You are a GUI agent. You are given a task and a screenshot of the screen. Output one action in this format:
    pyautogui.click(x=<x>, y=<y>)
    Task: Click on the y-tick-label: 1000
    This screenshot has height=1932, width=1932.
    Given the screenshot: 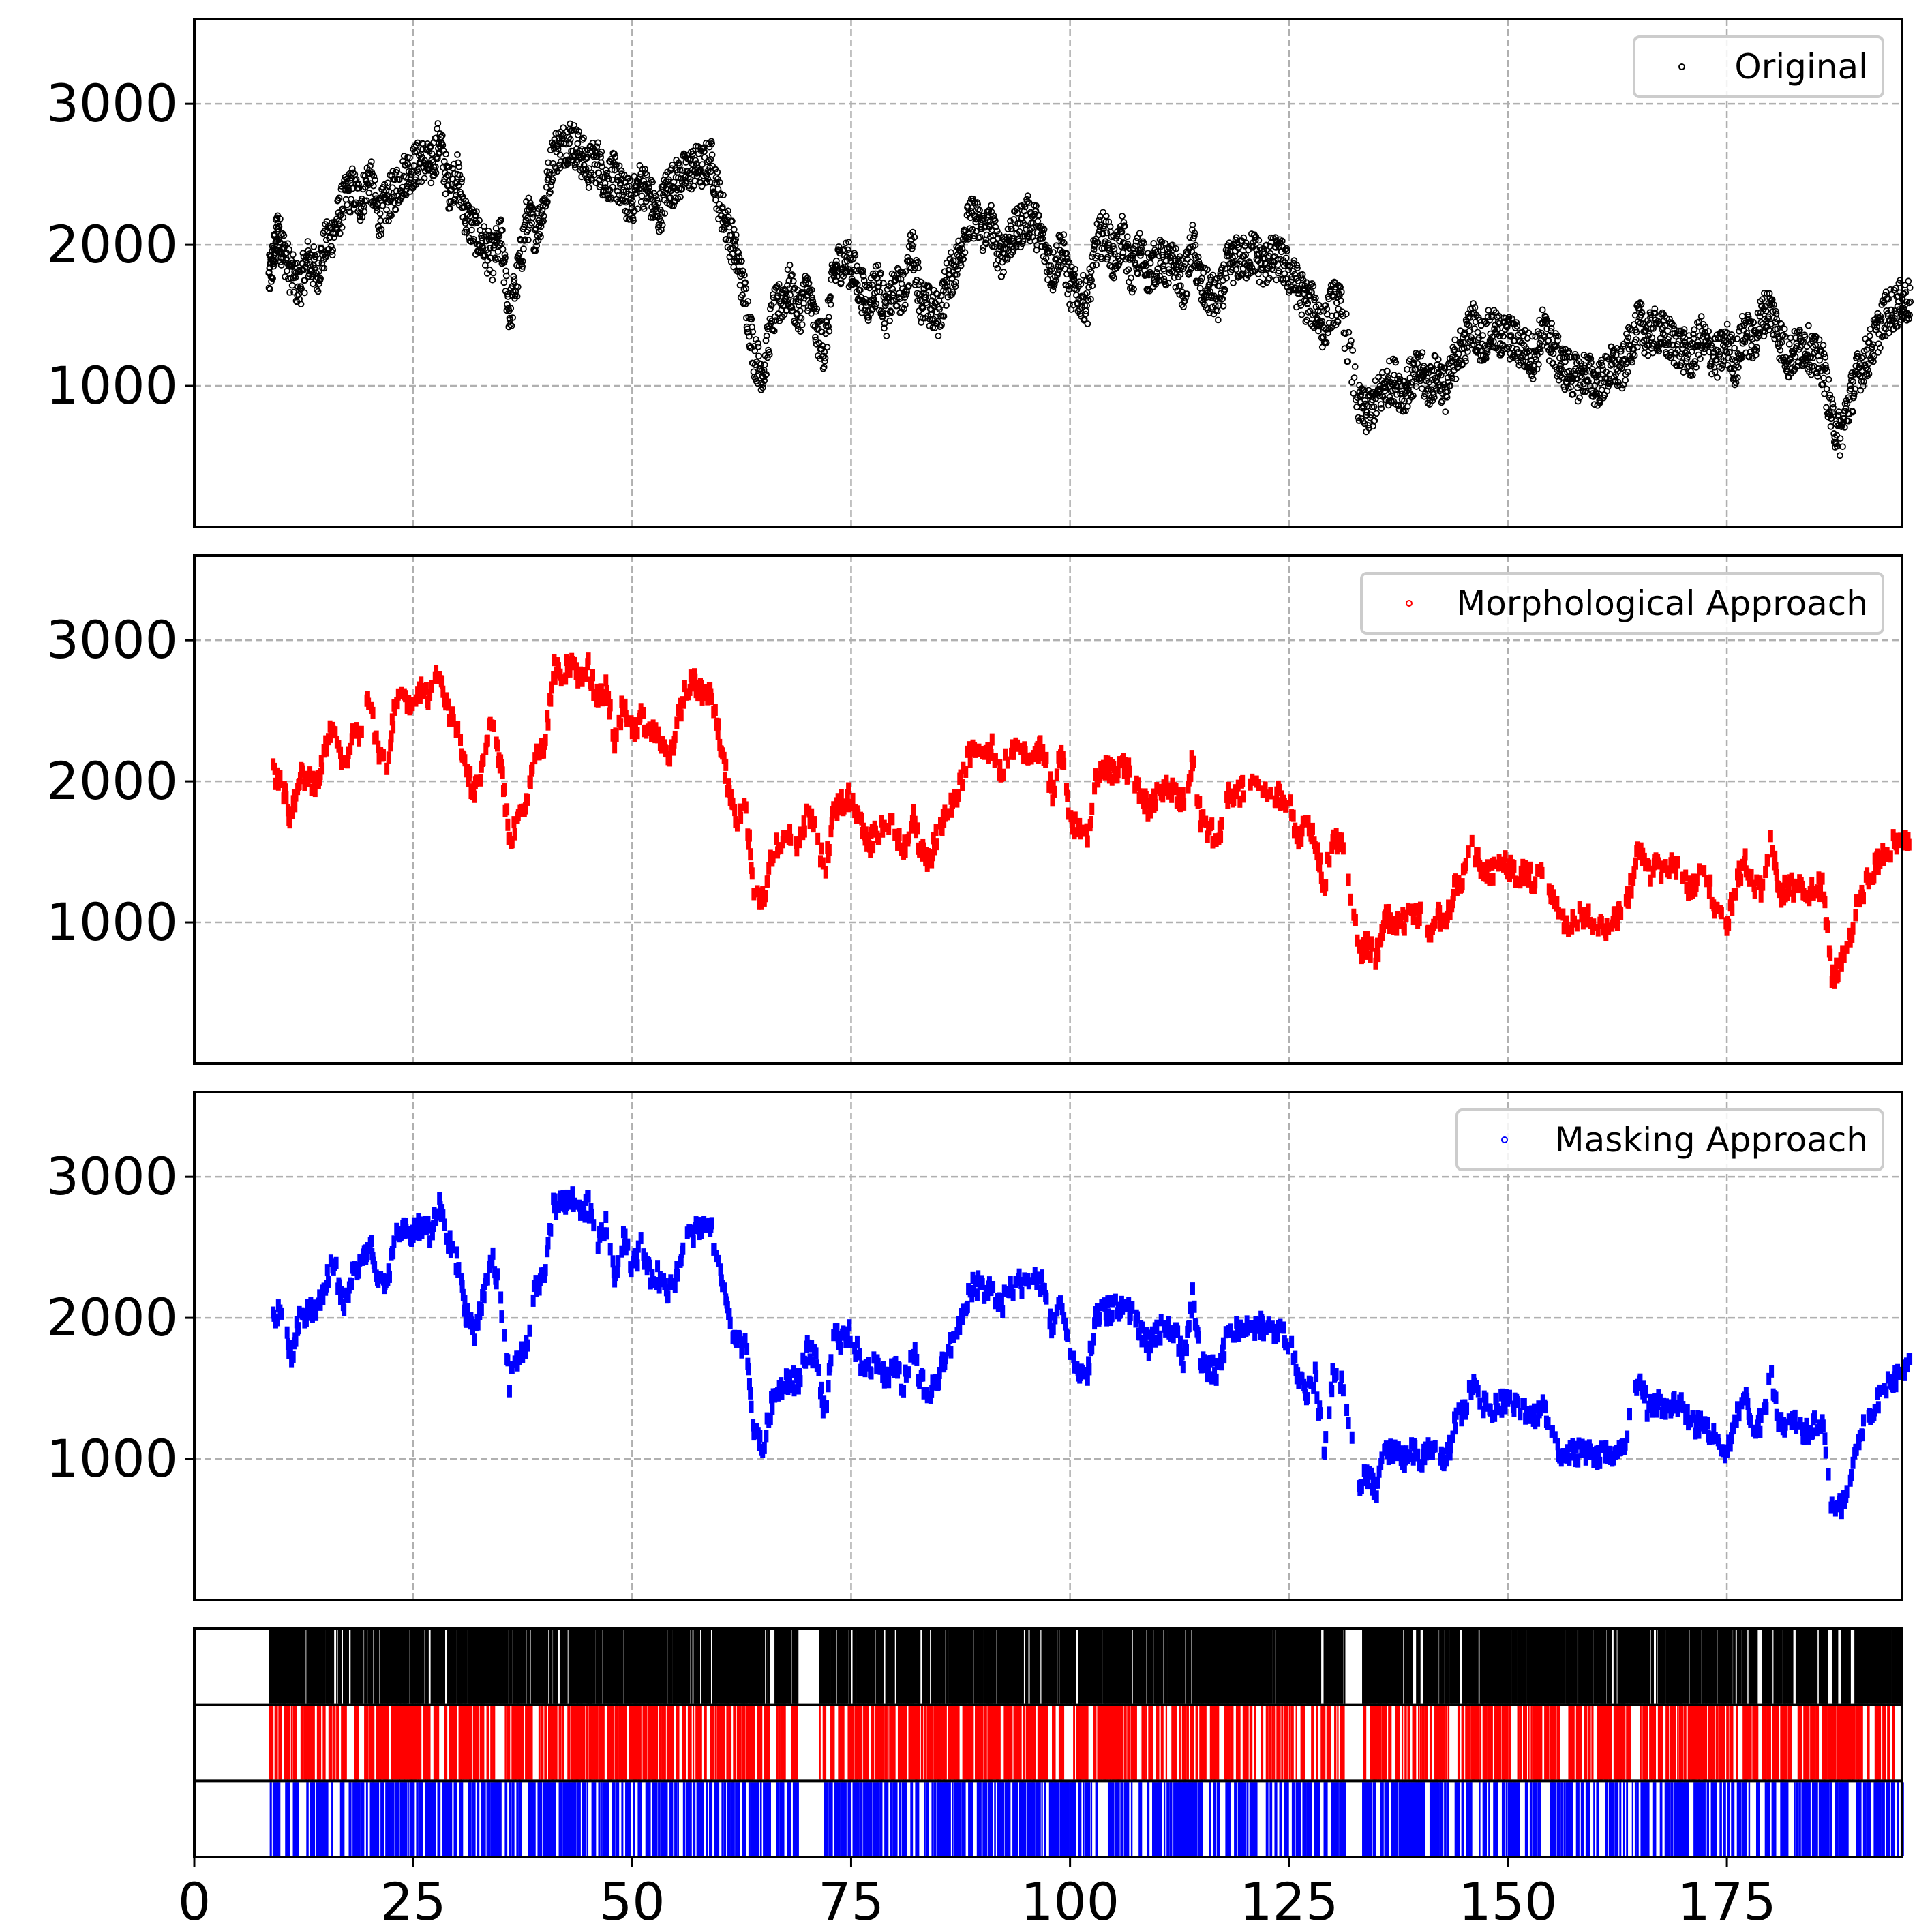 What is the action you would take?
    pyautogui.click(x=112, y=922)
    